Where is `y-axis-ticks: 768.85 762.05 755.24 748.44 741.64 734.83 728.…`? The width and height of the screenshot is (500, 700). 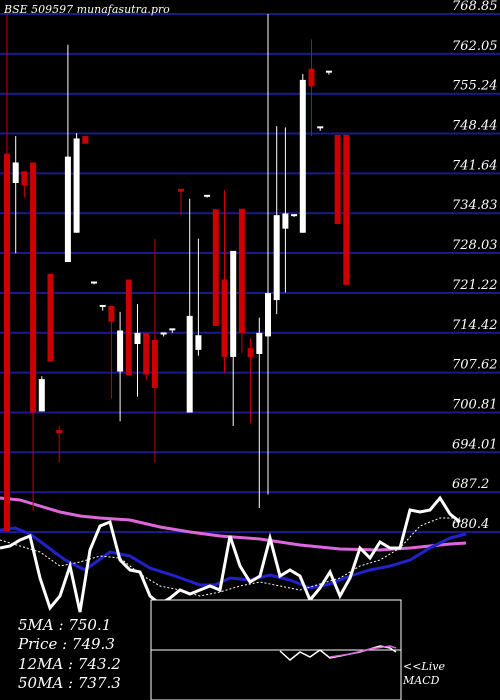 y-axis-ticks: 768.85 762.05 755.24 748.44 741.64 734.83 728.… is located at coordinates (475, 266).